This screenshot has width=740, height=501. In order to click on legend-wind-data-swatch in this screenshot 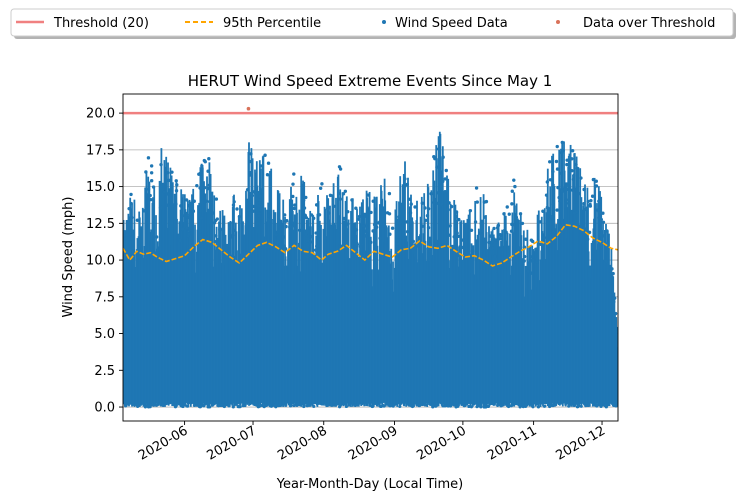, I will do `click(384, 22)`.